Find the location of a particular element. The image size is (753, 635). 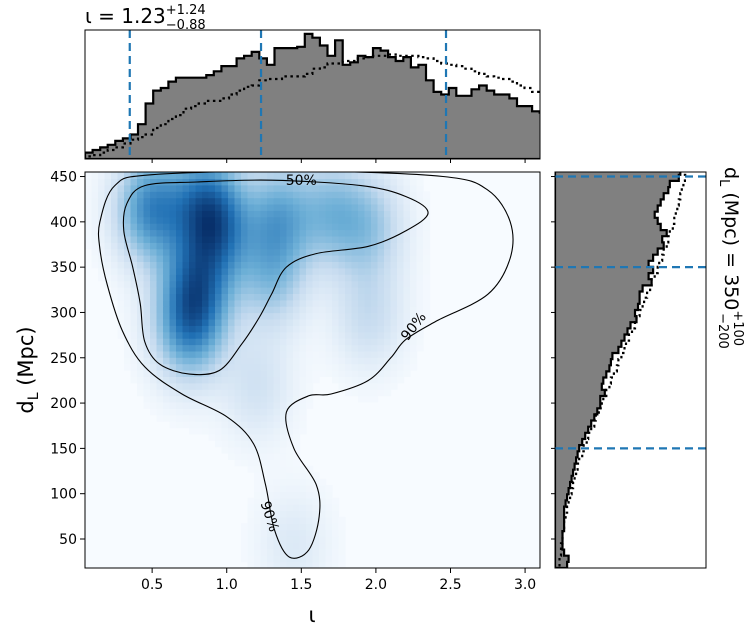

right-hist-solid is located at coordinates (618, 370).